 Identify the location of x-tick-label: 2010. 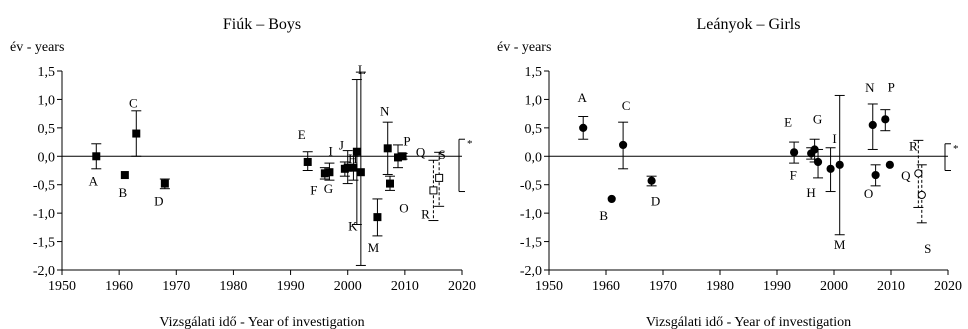
(405, 286).